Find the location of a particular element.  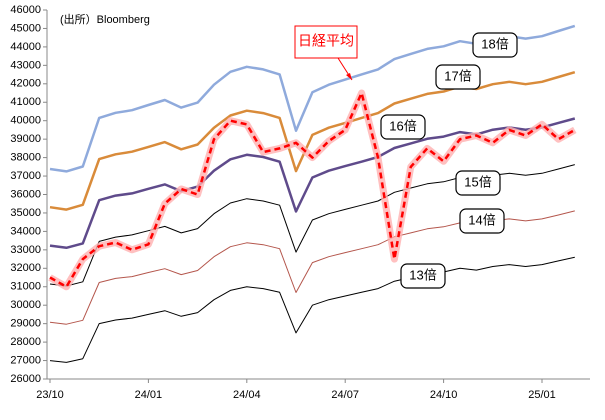

y-tick-label: 36000 is located at coordinates (25, 194).